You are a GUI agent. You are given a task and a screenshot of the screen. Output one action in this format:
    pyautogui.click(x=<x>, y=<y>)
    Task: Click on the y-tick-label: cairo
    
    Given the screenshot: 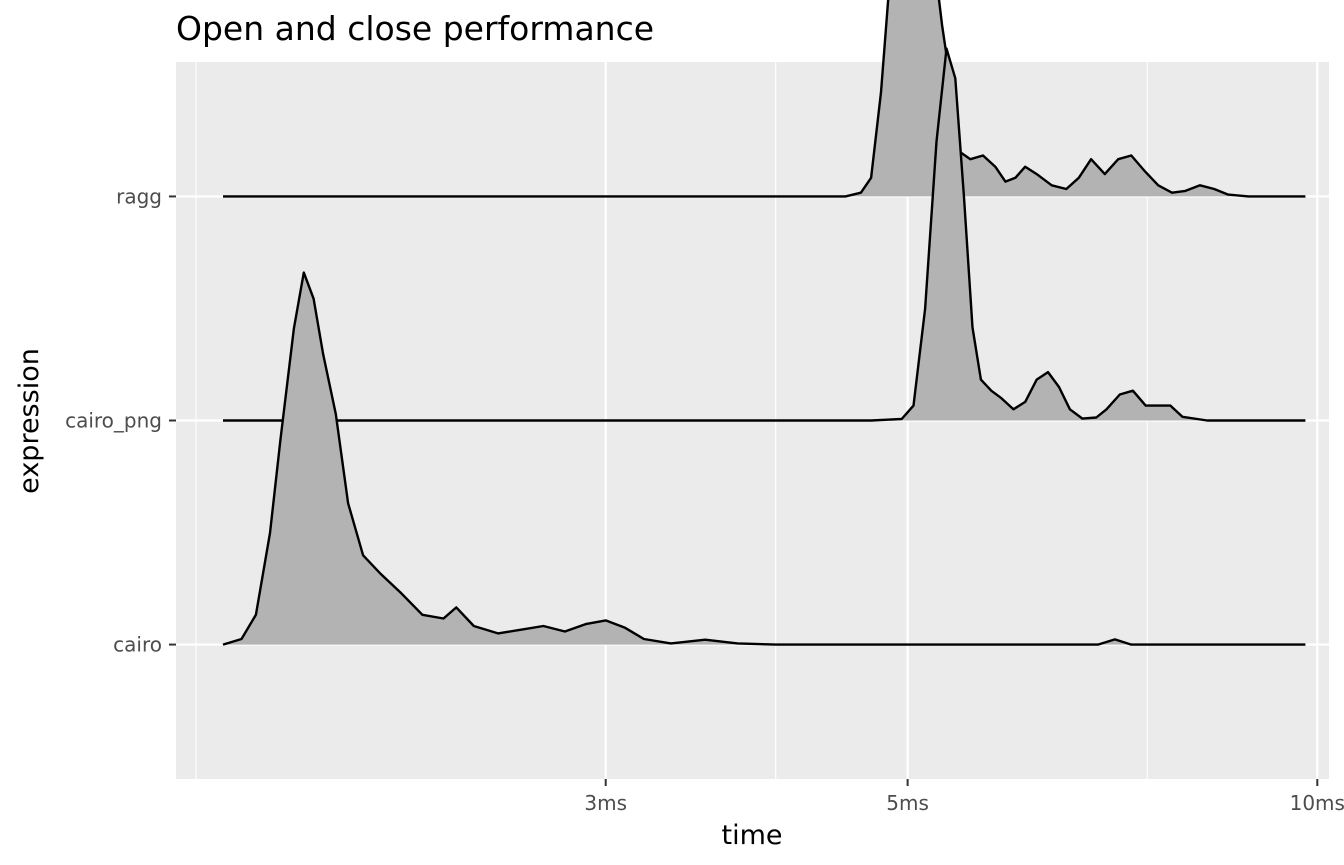 What is the action you would take?
    pyautogui.click(x=137, y=645)
    